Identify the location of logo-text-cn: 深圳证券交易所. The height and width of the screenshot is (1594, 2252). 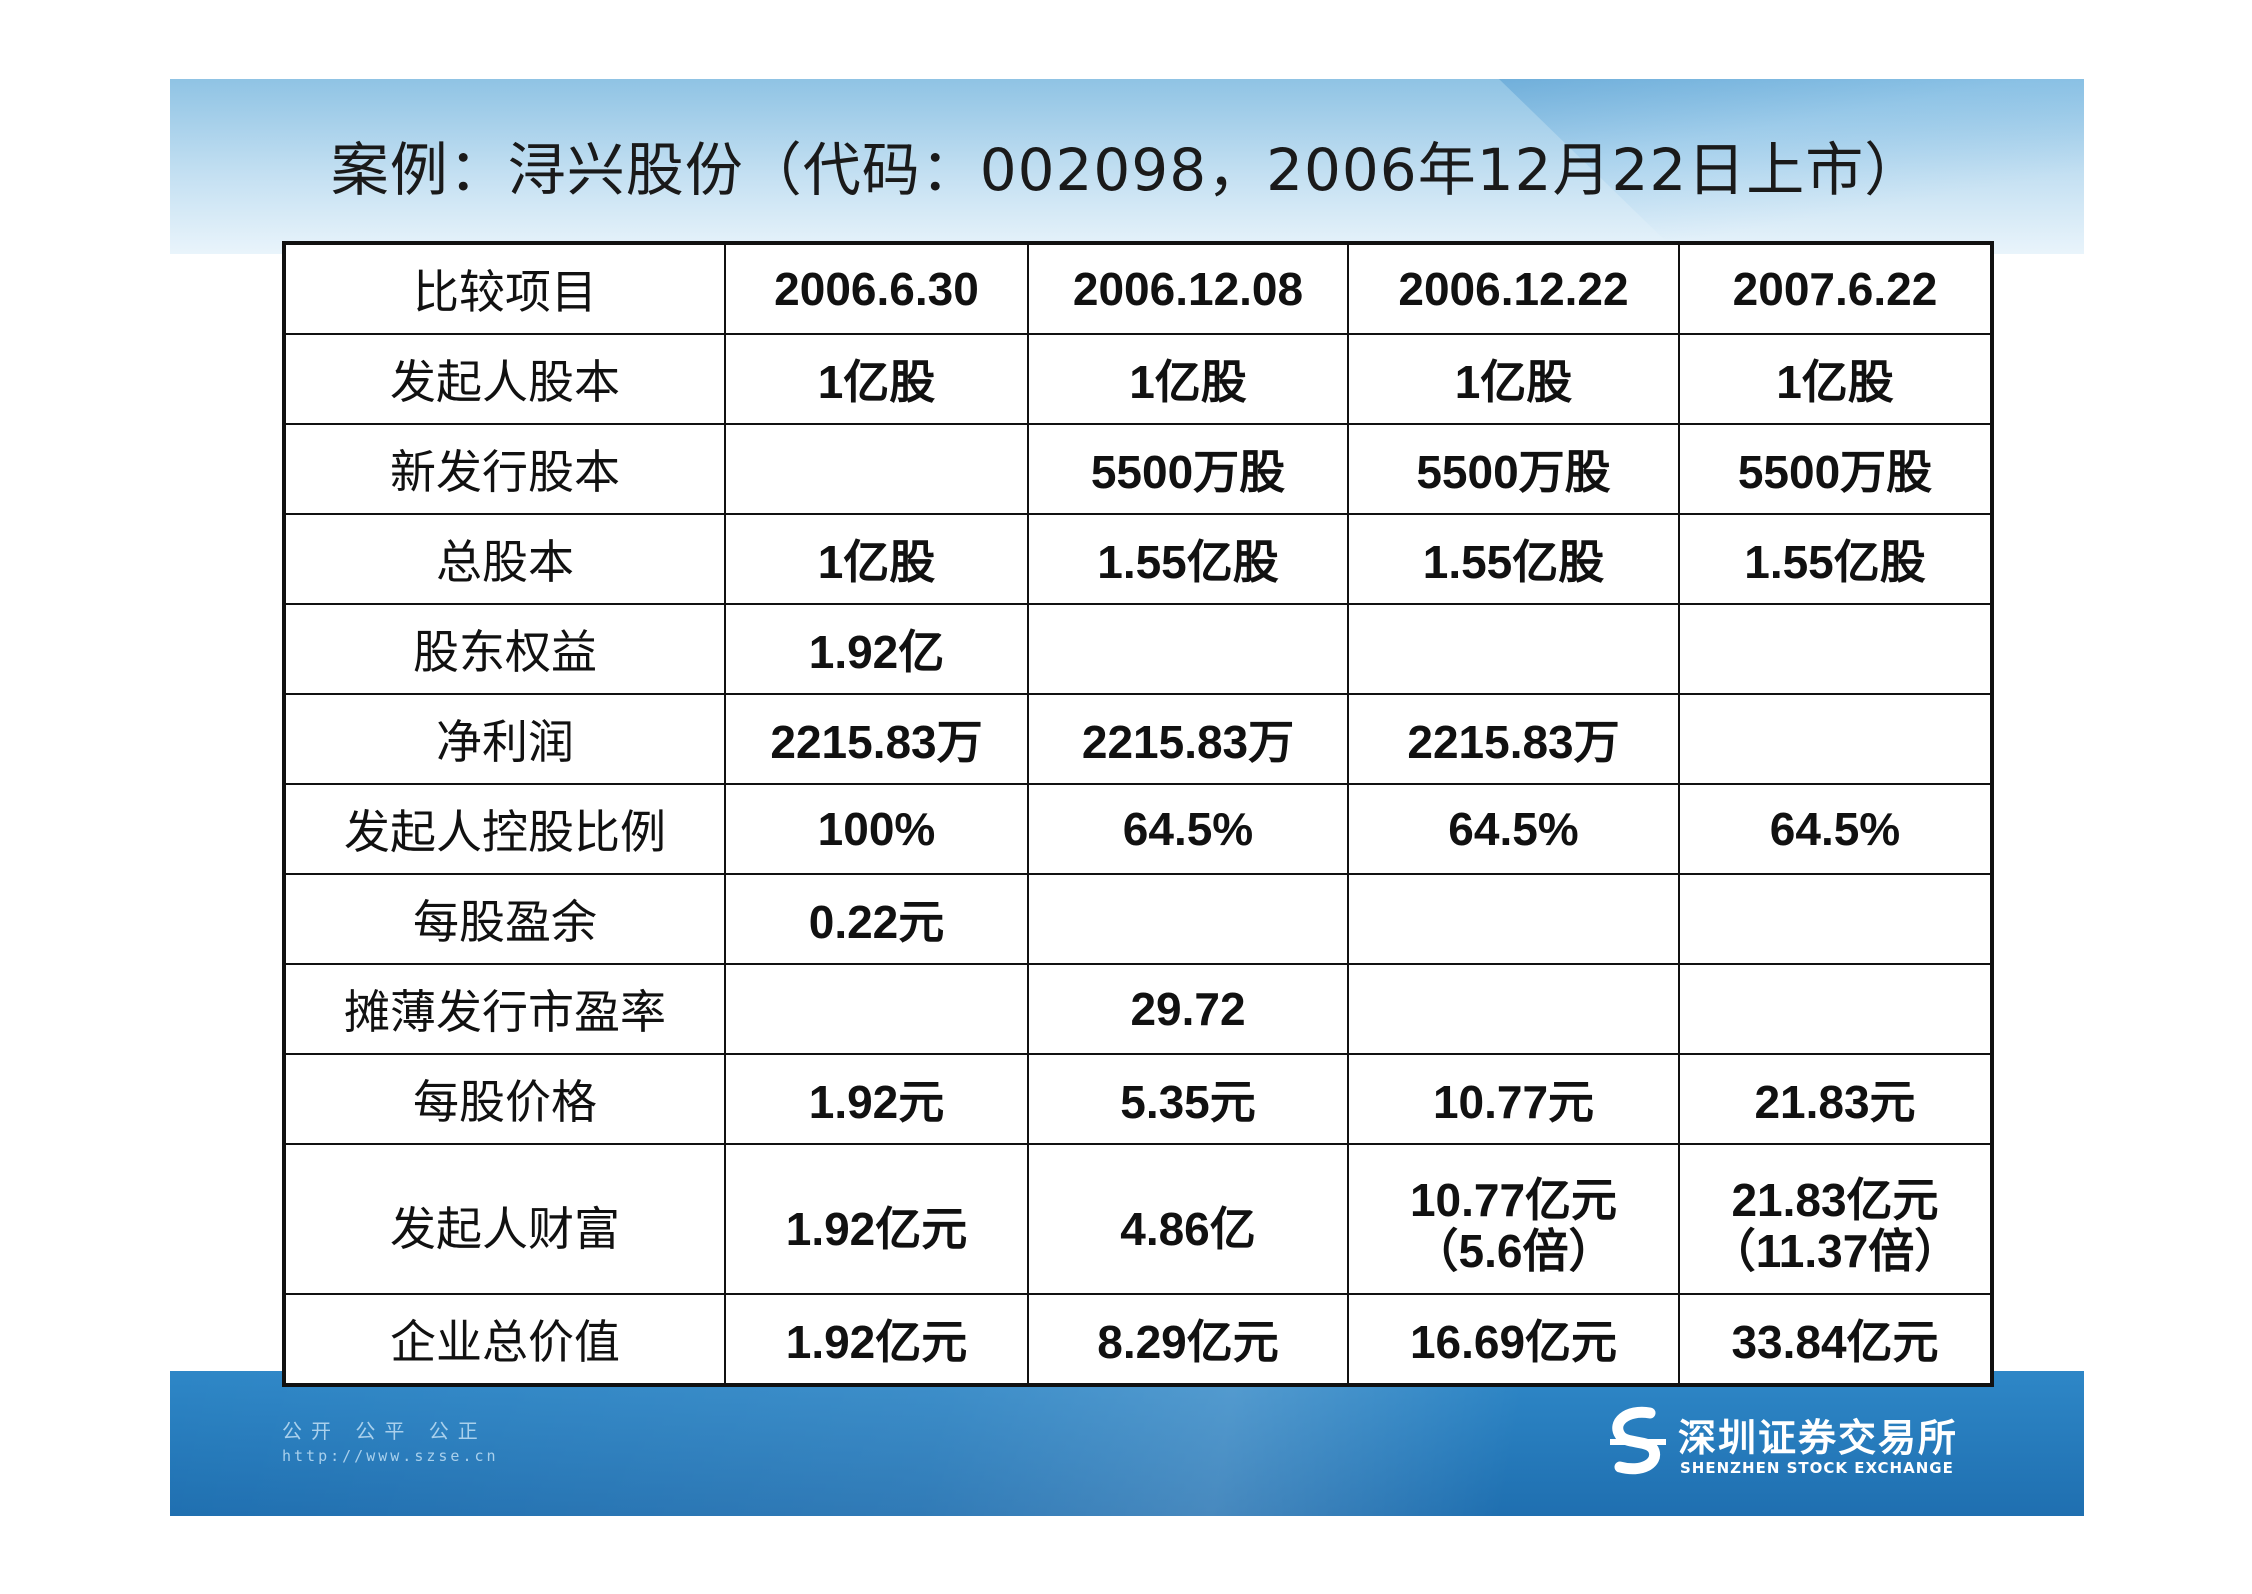
(1818, 1438).